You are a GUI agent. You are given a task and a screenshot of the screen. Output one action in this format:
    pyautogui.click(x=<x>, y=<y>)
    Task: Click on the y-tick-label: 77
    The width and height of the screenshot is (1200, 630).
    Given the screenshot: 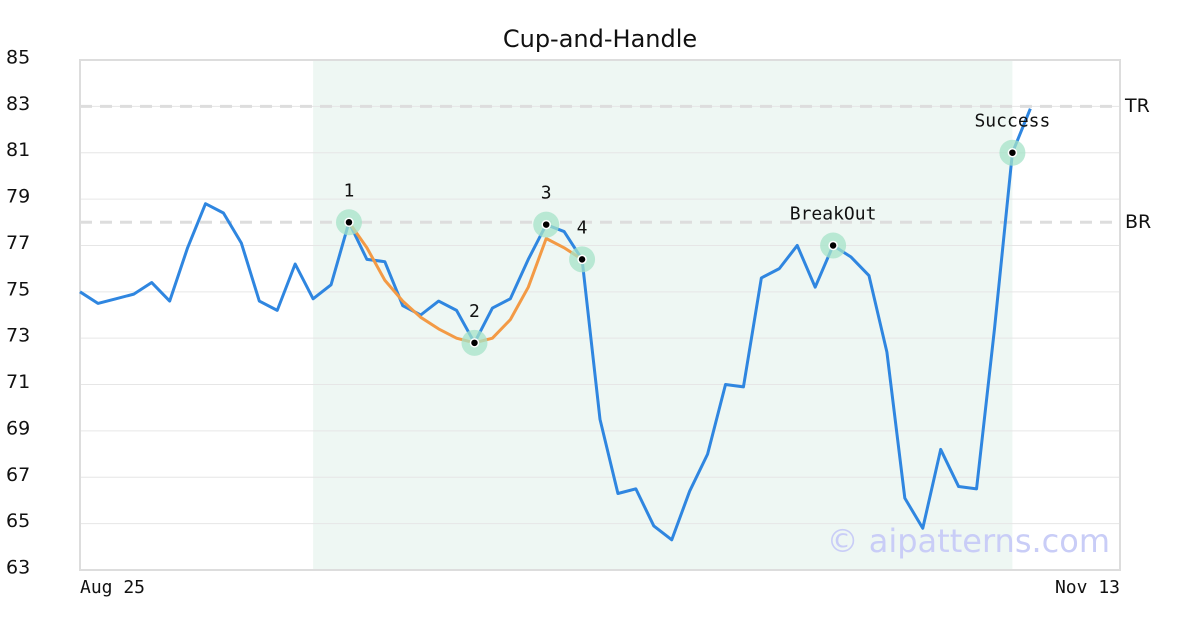 What is the action you would take?
    pyautogui.click(x=18, y=243)
    